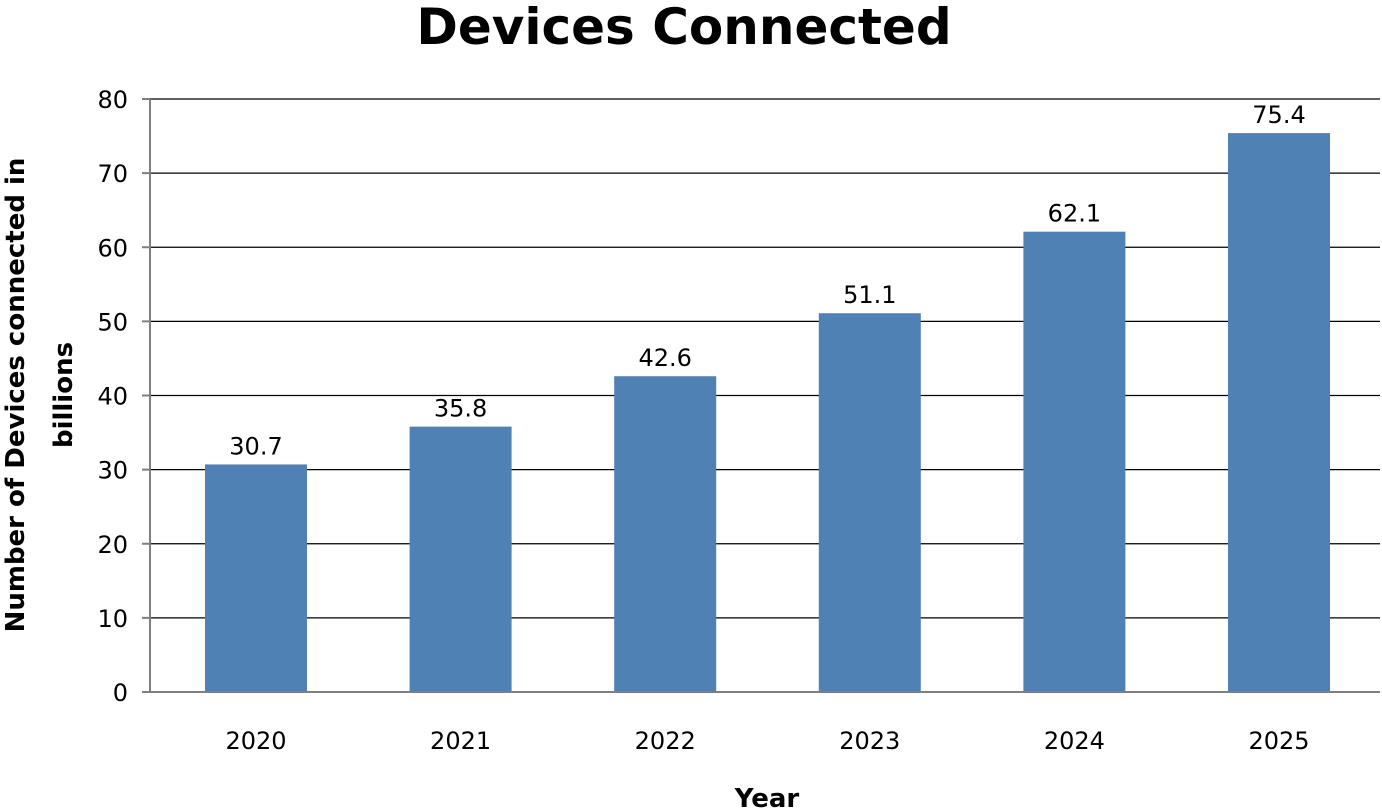  What do you see at coordinates (1074, 741) in the screenshot?
I see `x-tick-label-2024: 2024` at bounding box center [1074, 741].